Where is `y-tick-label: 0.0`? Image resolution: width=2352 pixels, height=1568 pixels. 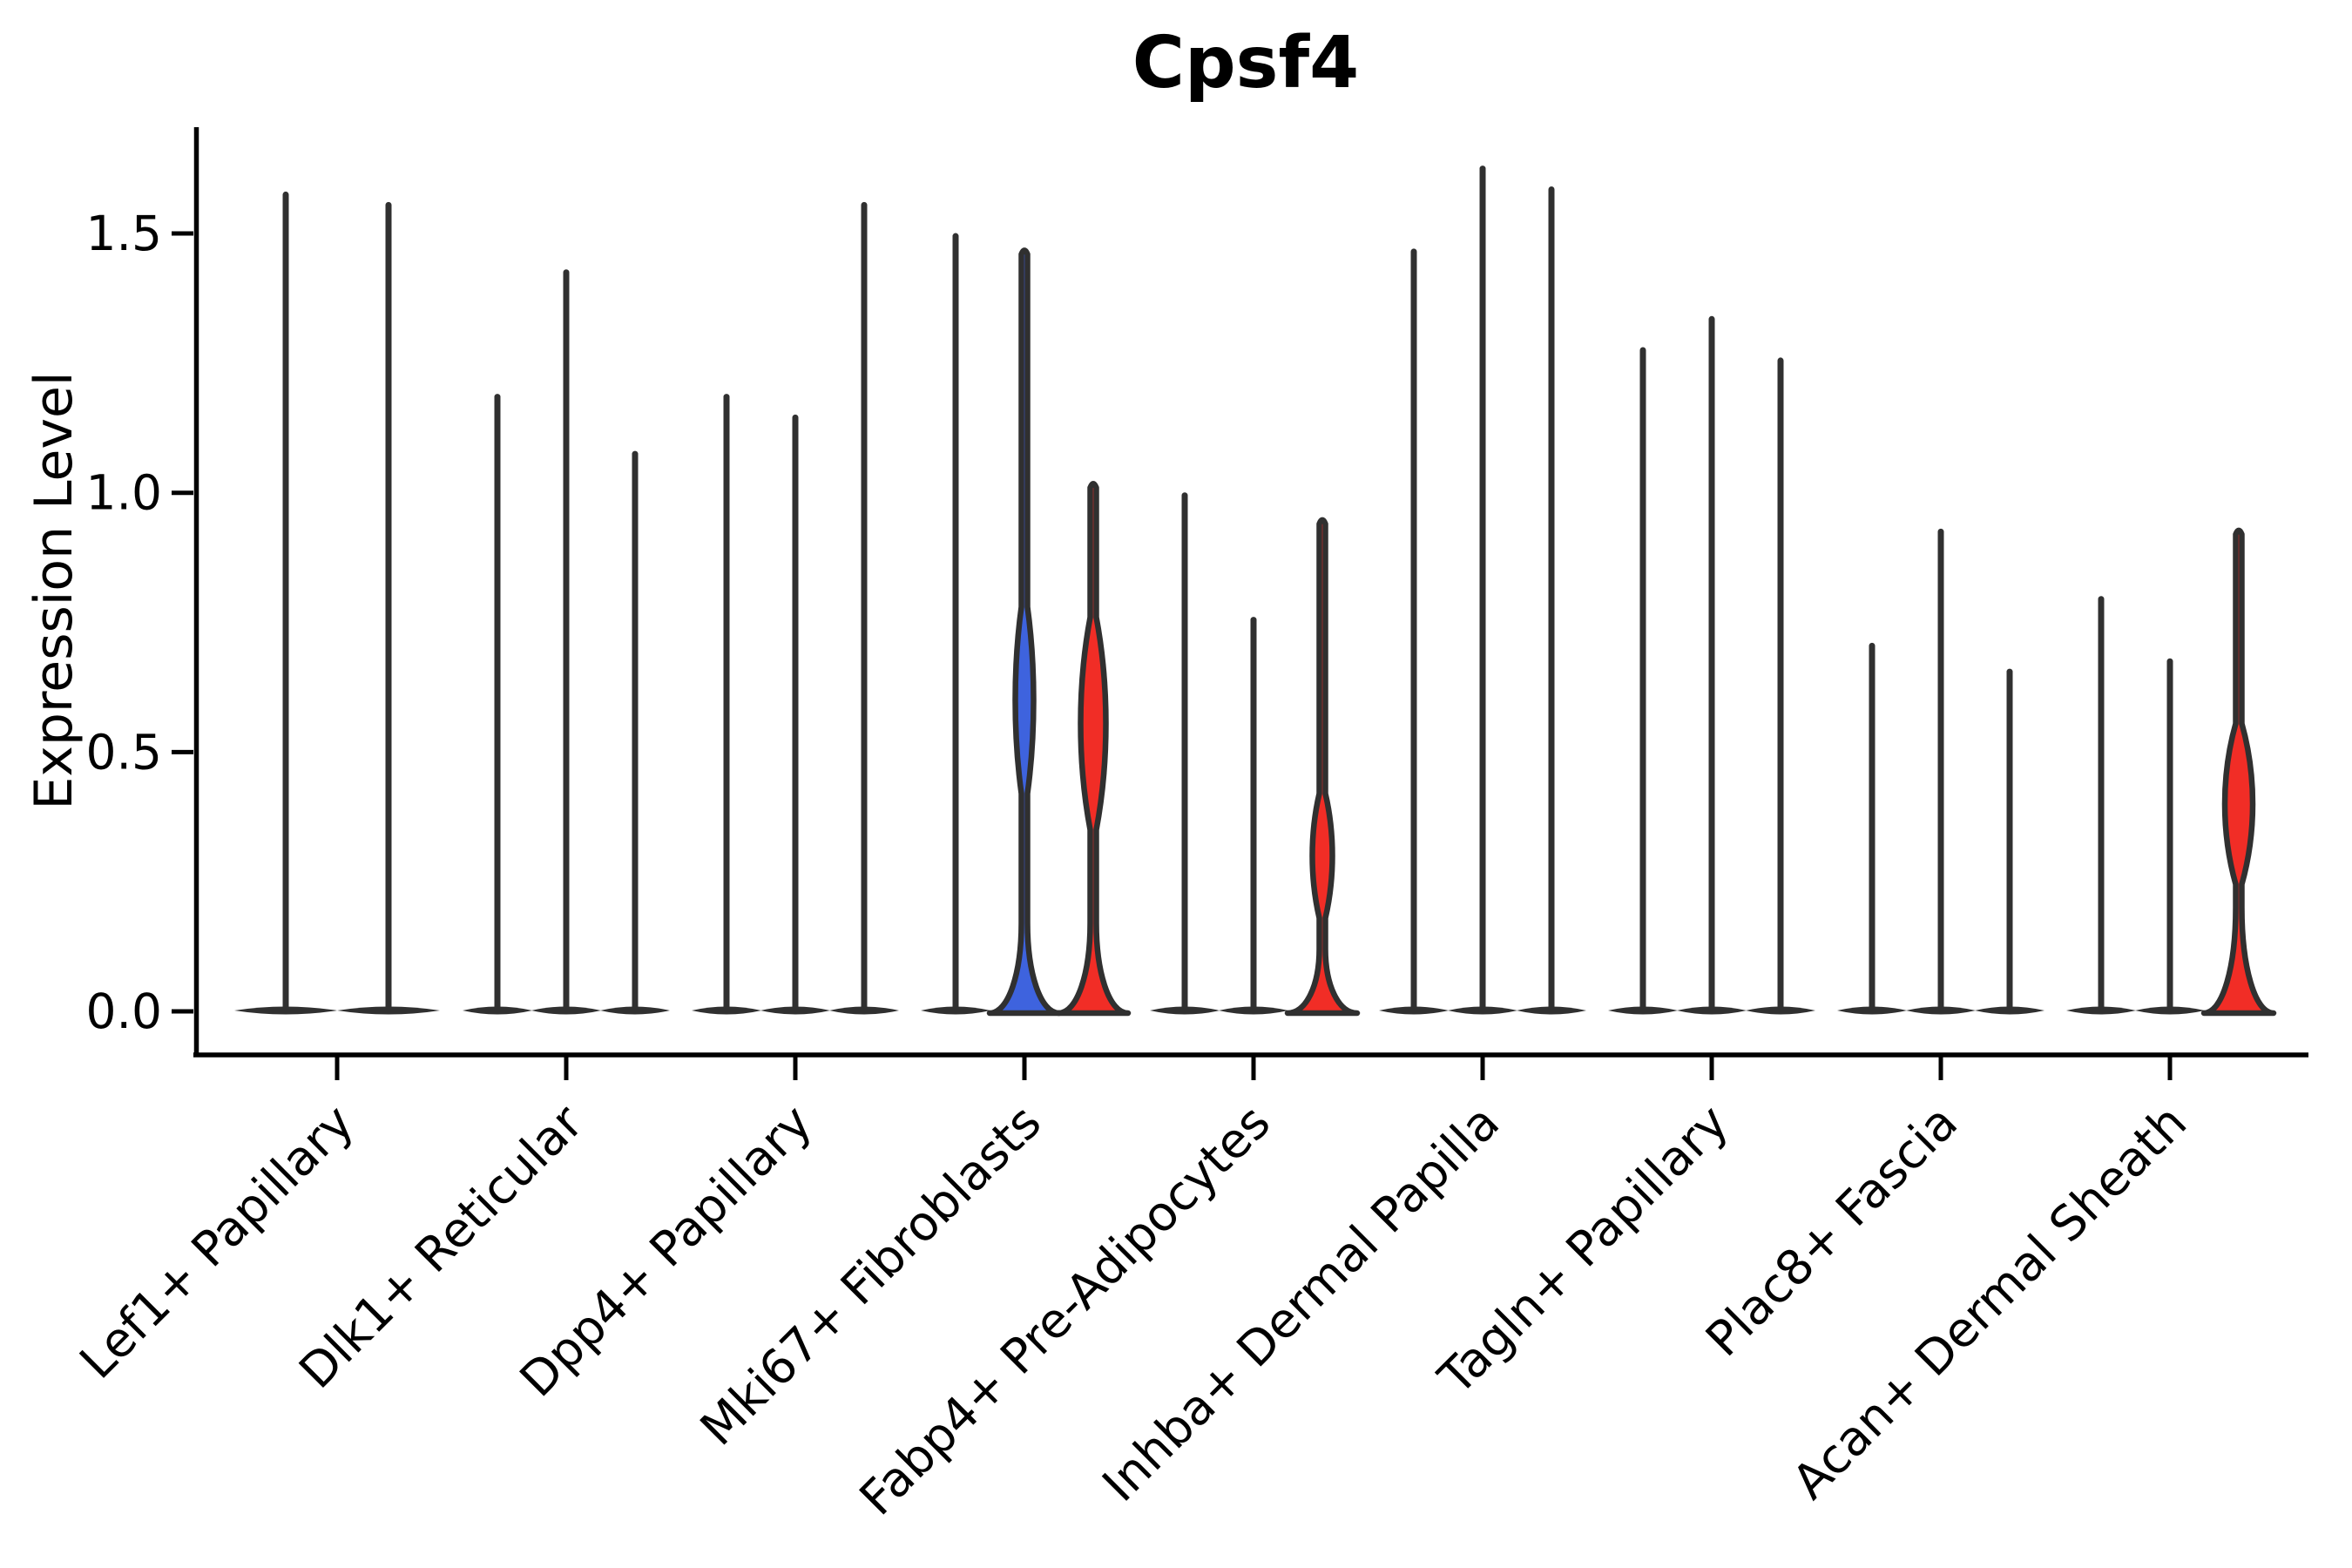
y-tick-label: 0.0 is located at coordinates (124, 1011).